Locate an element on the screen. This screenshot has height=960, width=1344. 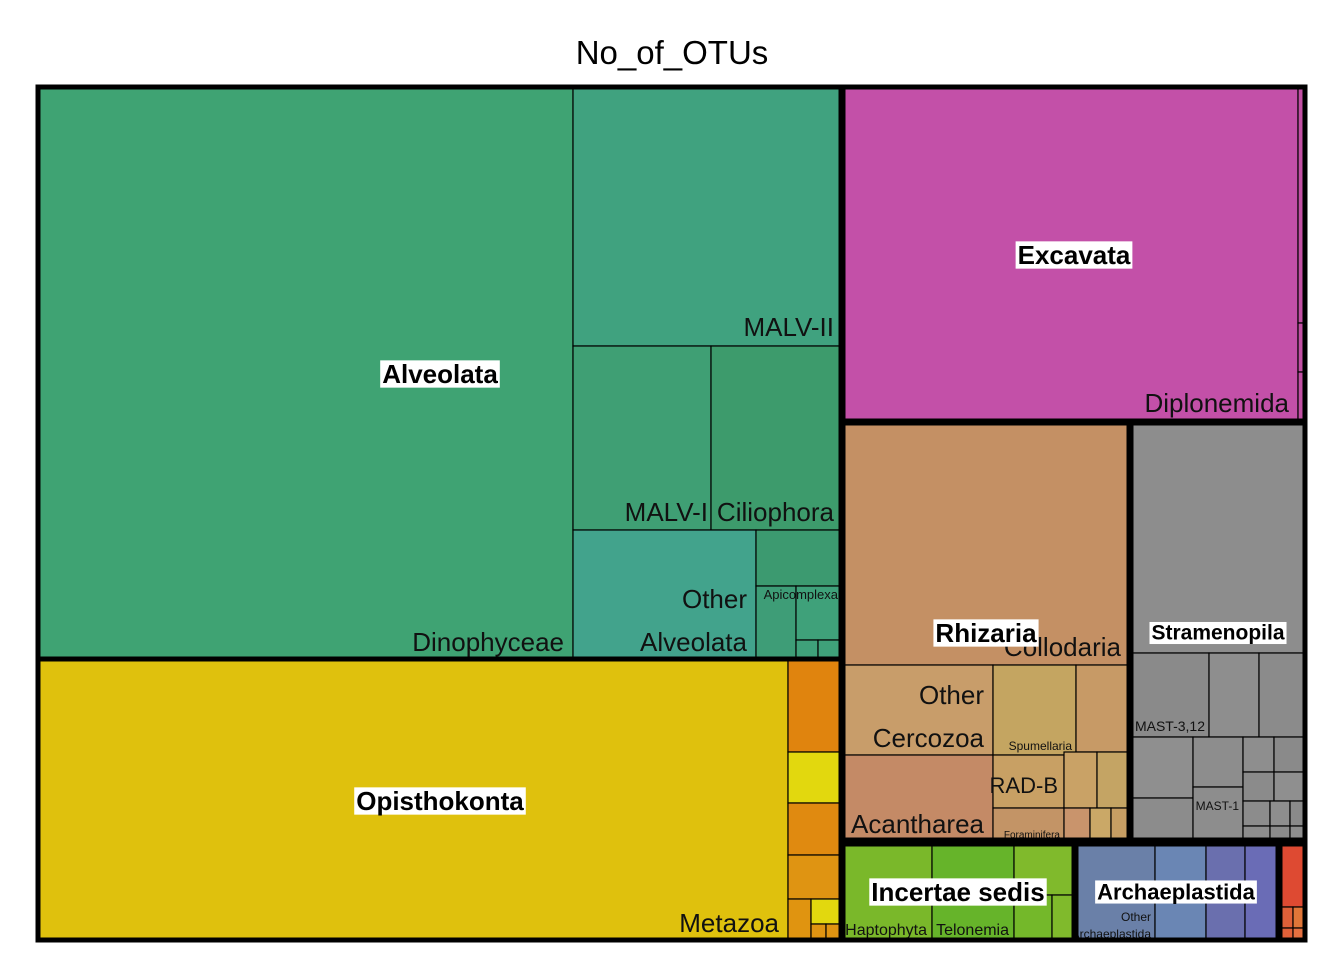
label-other-cercozoa-2: Cercozoa is located at coordinates (929, 738).